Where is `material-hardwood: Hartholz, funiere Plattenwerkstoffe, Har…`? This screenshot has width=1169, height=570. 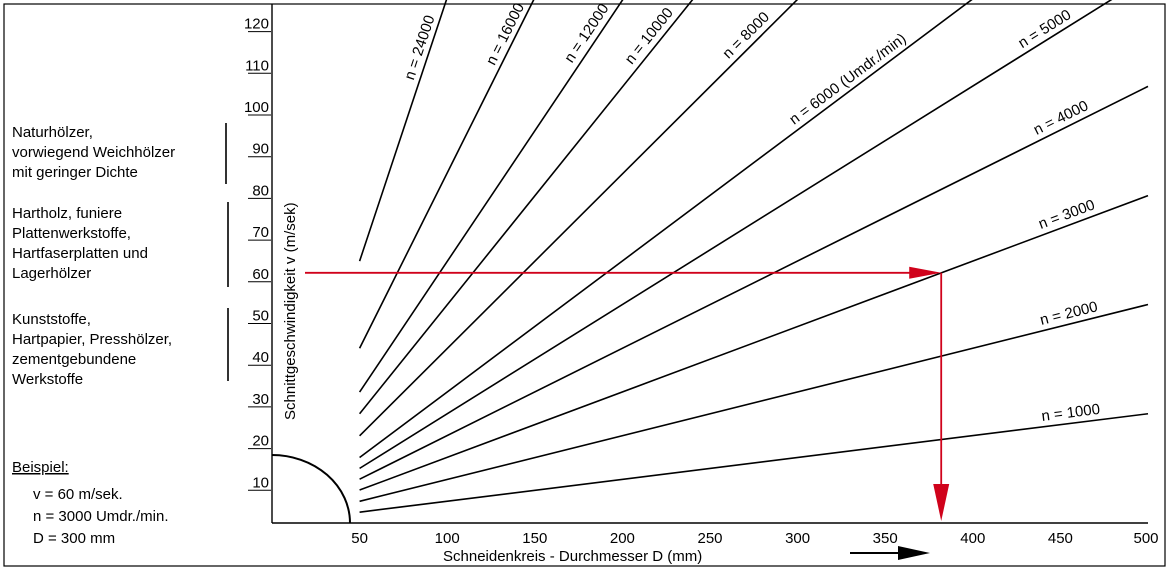
material-hardwood: Hartholz, funiere Plattenwerkstoffe, Har… is located at coordinates (80, 243).